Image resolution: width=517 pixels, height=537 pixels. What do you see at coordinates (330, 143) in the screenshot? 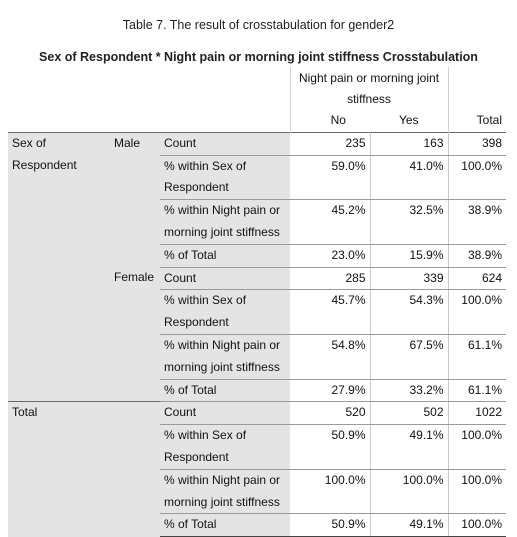
I see `cell-no: 235` at bounding box center [330, 143].